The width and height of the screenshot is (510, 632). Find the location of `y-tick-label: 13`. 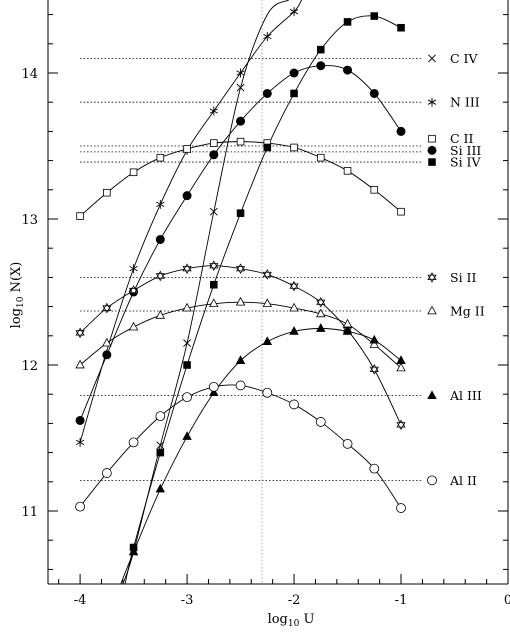

y-tick-label: 13 is located at coordinates (29, 220).